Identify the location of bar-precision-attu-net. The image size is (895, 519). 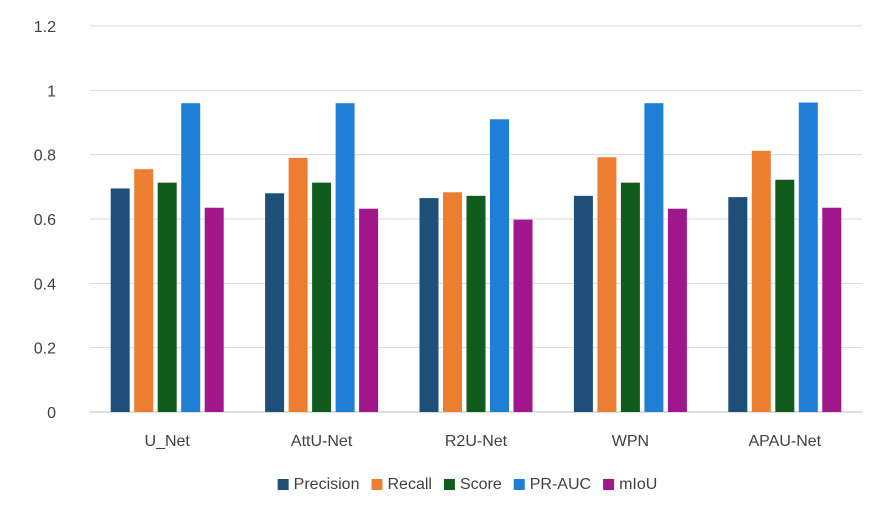
(275, 302).